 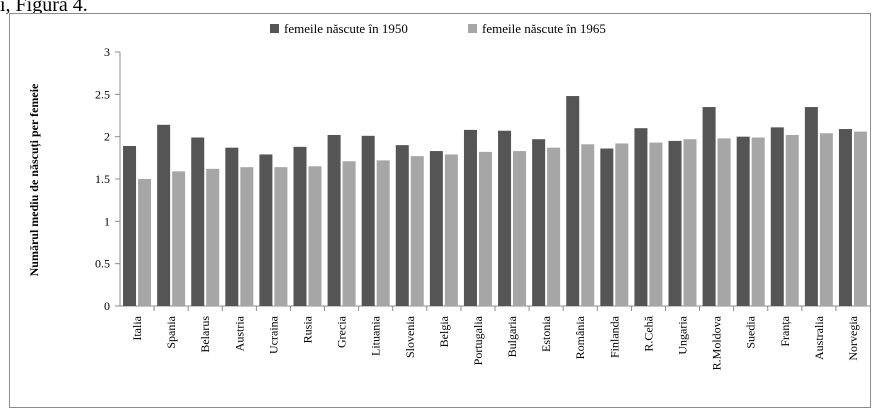 I want to click on x-tick-label: Norvegia, so click(x=853, y=337).